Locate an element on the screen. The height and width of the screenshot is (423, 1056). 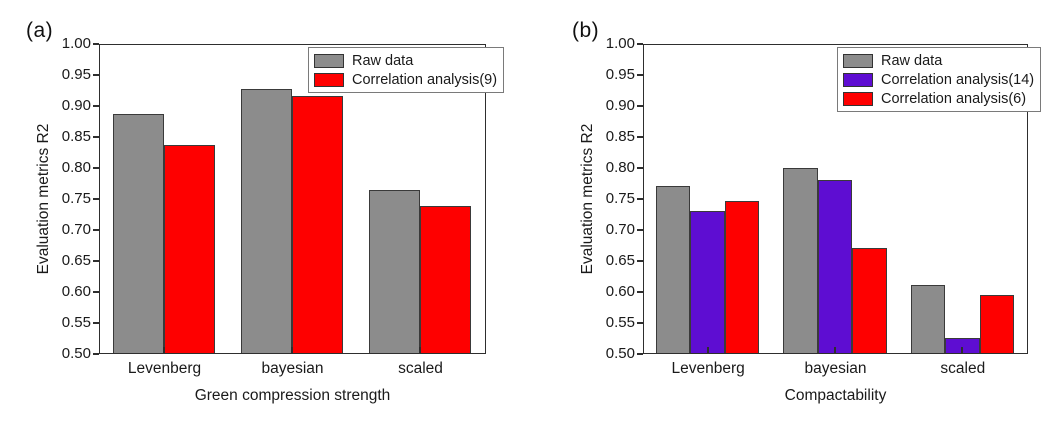
bar-correlation-analysis-6-bayesian is located at coordinates (869, 300).